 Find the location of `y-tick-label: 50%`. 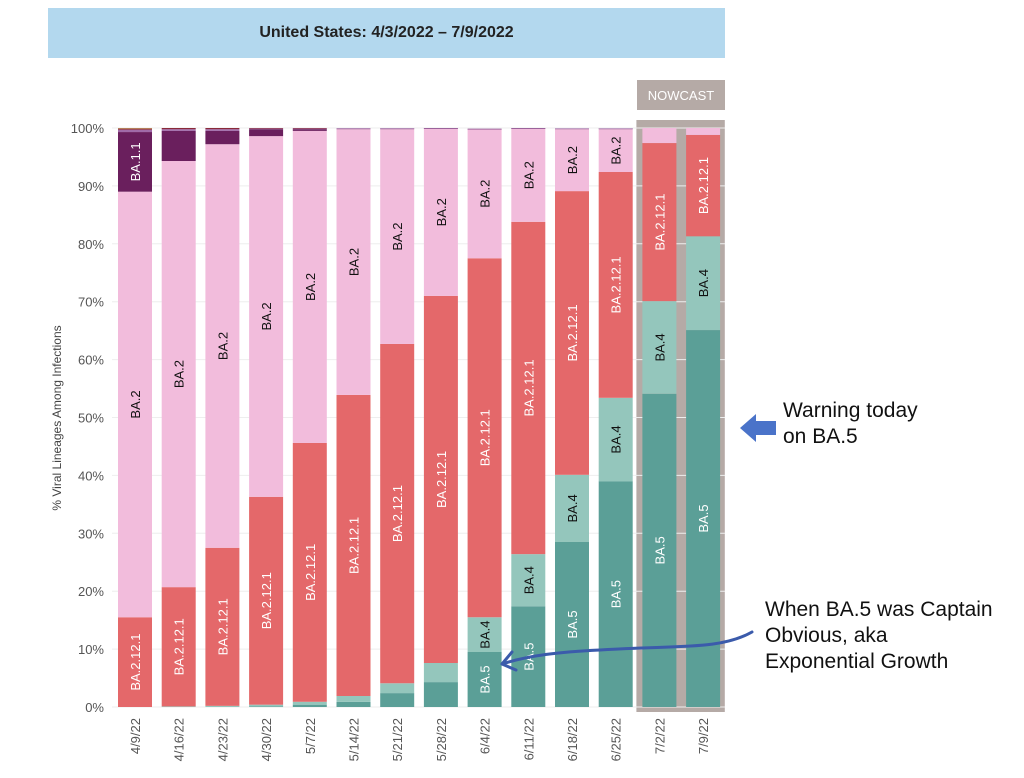

y-tick-label: 50% is located at coordinates (91, 418).